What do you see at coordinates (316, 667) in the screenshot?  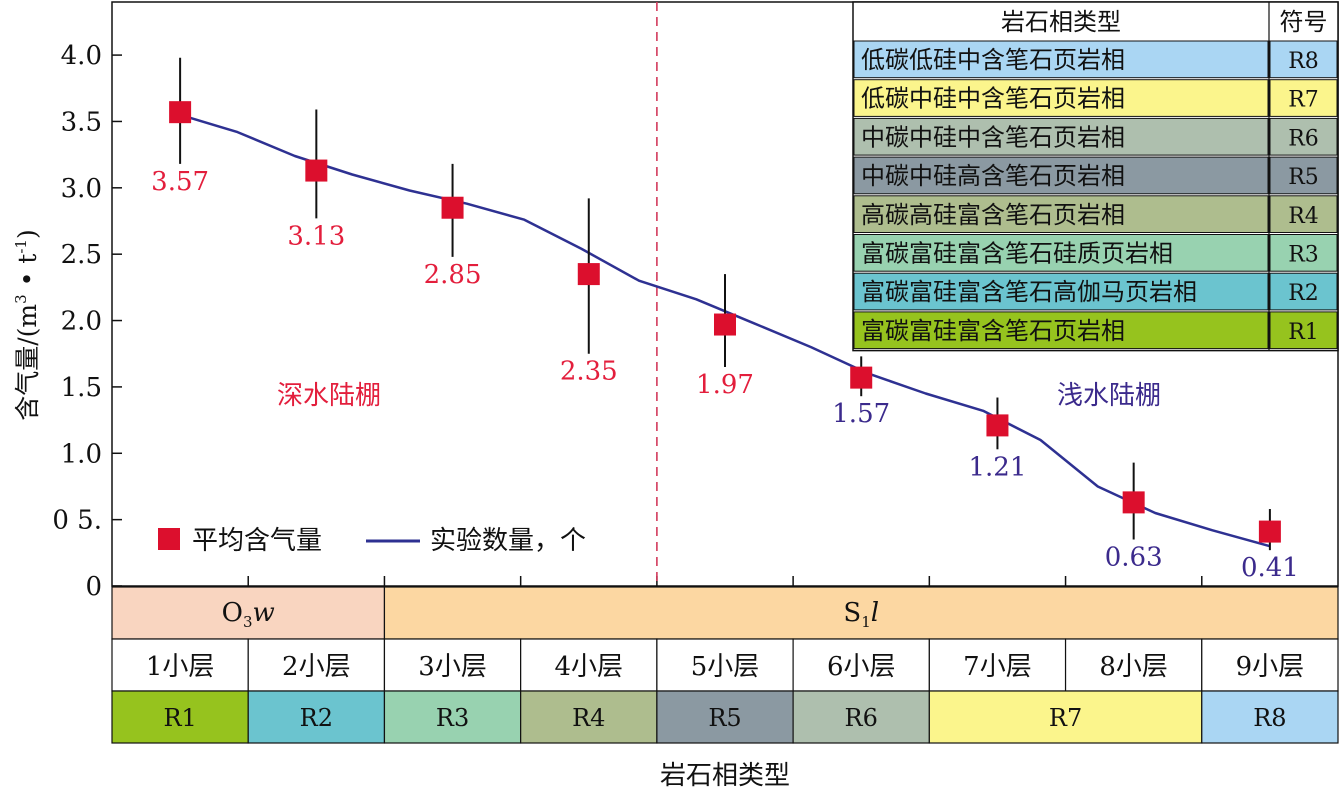 I see `layer-label: 2小层` at bounding box center [316, 667].